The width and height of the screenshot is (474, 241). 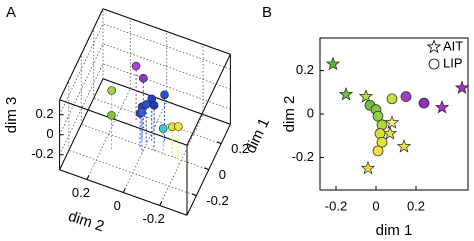 I want to click on legend-label: AIT, so click(x=453, y=45).